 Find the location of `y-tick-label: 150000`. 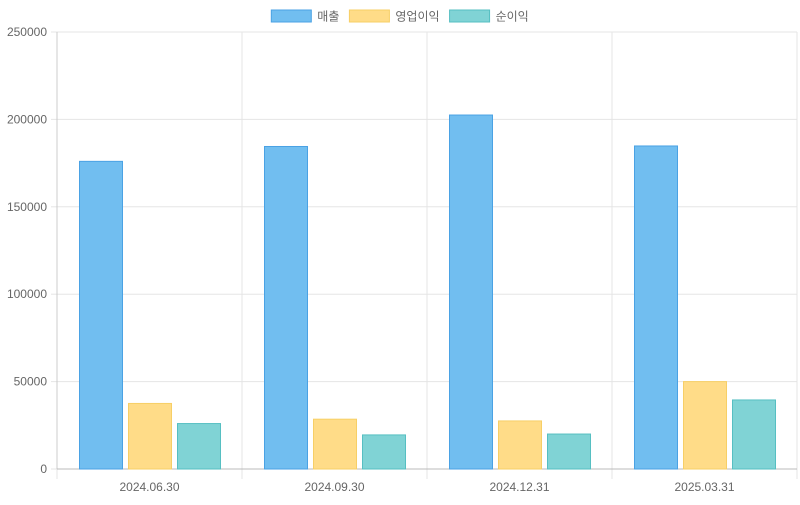

y-tick-label: 150000 is located at coordinates (27, 207).